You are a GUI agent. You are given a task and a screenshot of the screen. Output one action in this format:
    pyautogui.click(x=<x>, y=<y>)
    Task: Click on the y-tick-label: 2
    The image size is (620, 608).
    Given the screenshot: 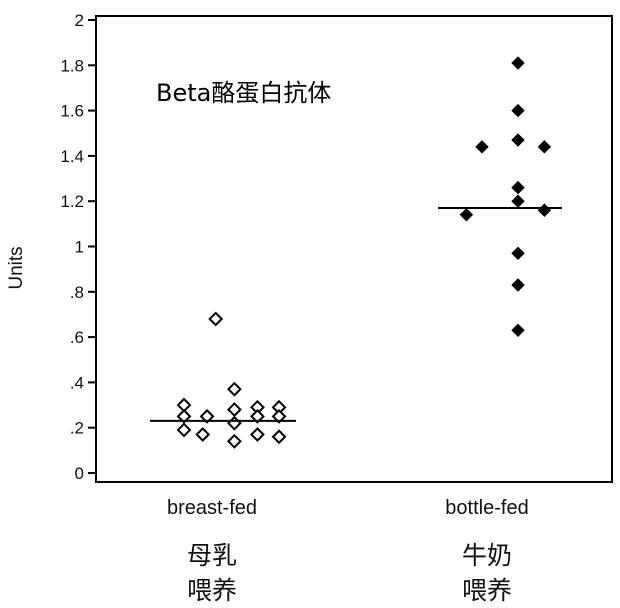 What is the action you would take?
    pyautogui.click(x=79, y=20)
    